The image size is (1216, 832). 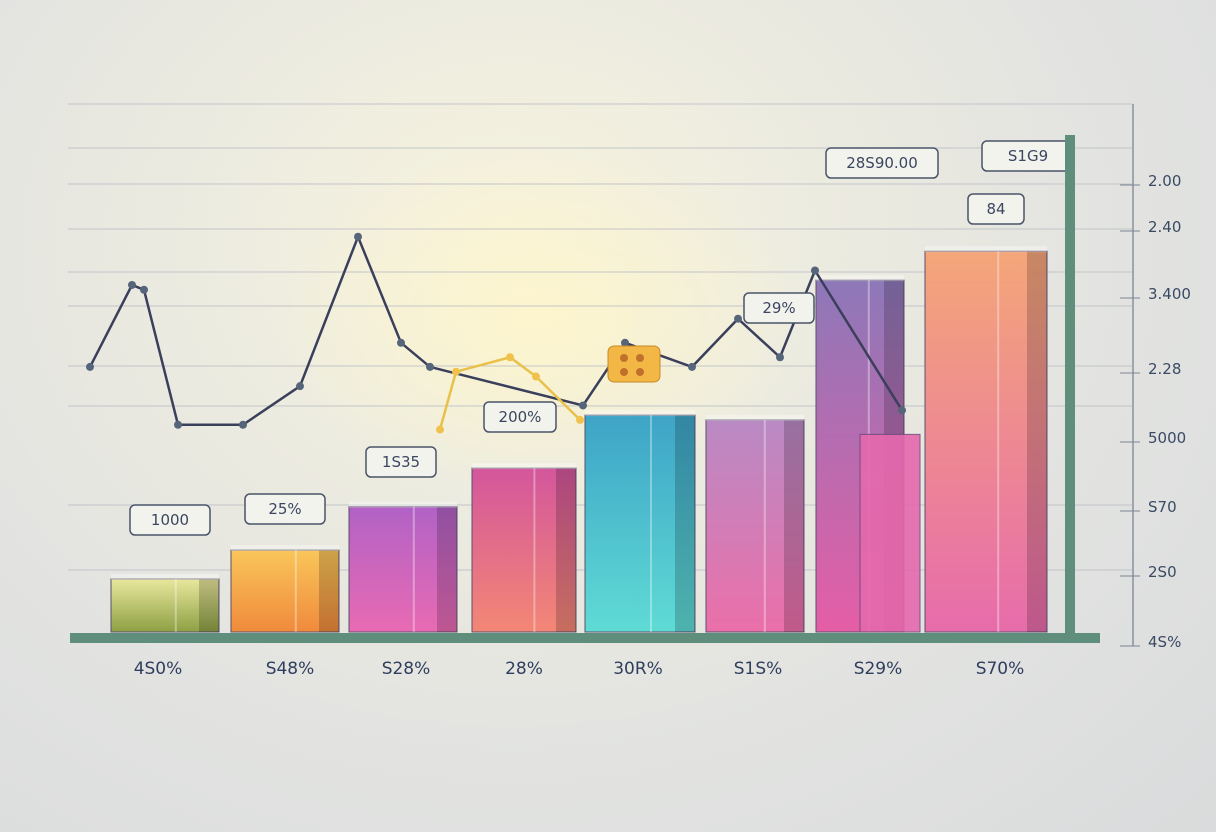 I want to click on y-tick-label: 2S0, so click(x=1162, y=572).